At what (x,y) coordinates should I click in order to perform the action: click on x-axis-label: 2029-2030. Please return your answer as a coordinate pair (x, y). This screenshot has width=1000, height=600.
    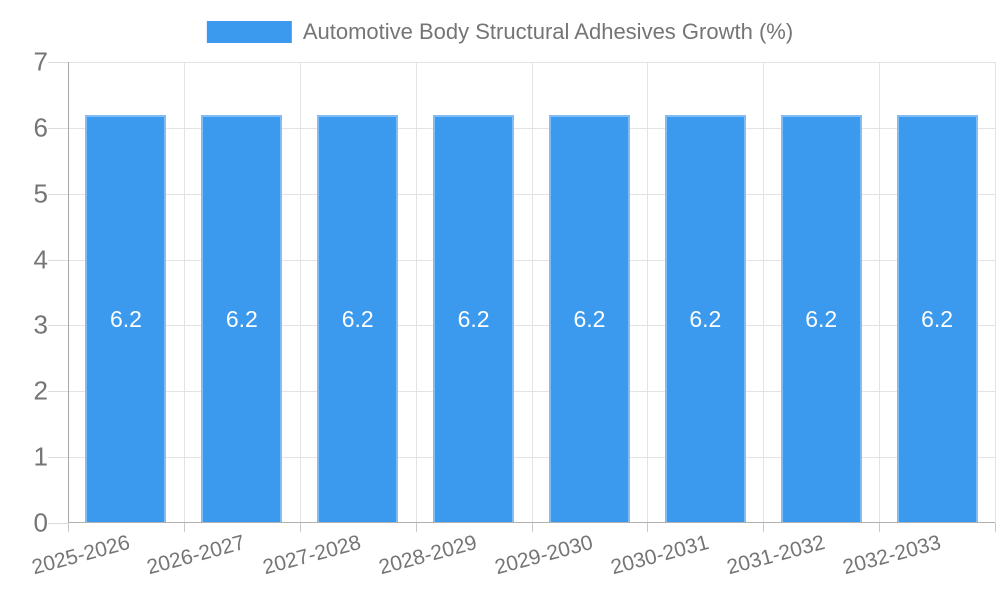
    Looking at the image, I should click on (544, 555).